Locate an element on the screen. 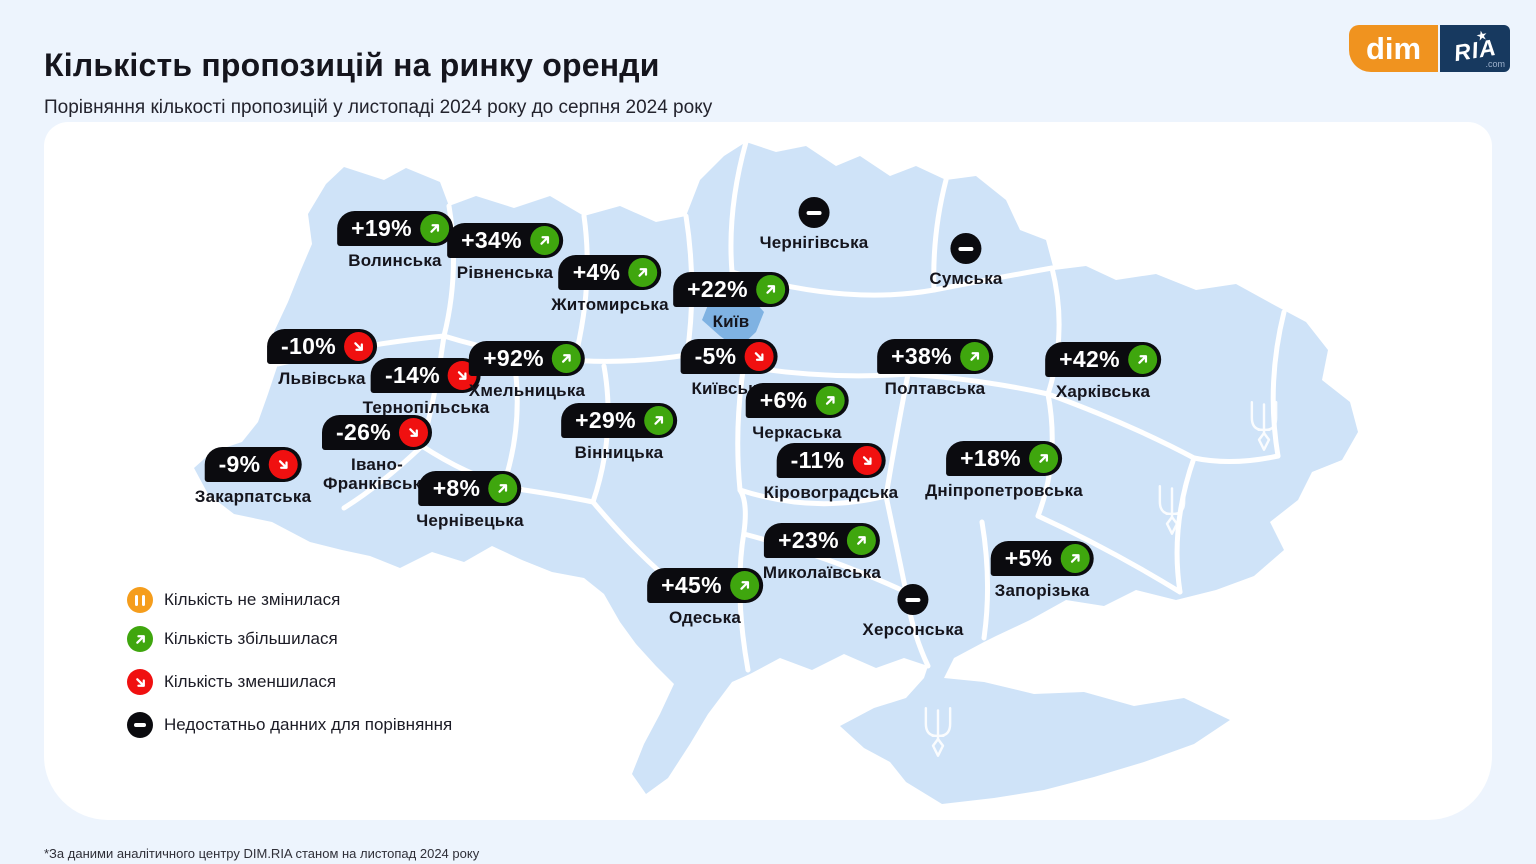 Image resolution: width=1536 pixels, height=864 pixels. region-name-label: Чернівецька is located at coordinates (470, 520).